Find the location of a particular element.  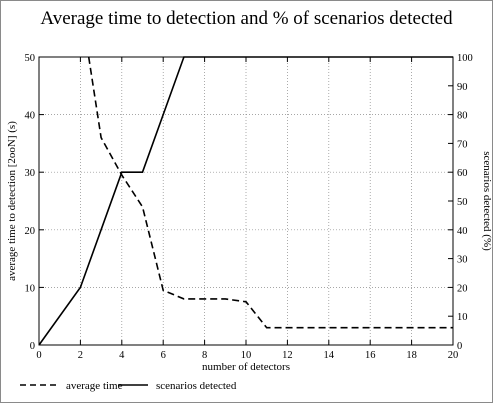

x-tick-label: 0 is located at coordinates (38, 355).